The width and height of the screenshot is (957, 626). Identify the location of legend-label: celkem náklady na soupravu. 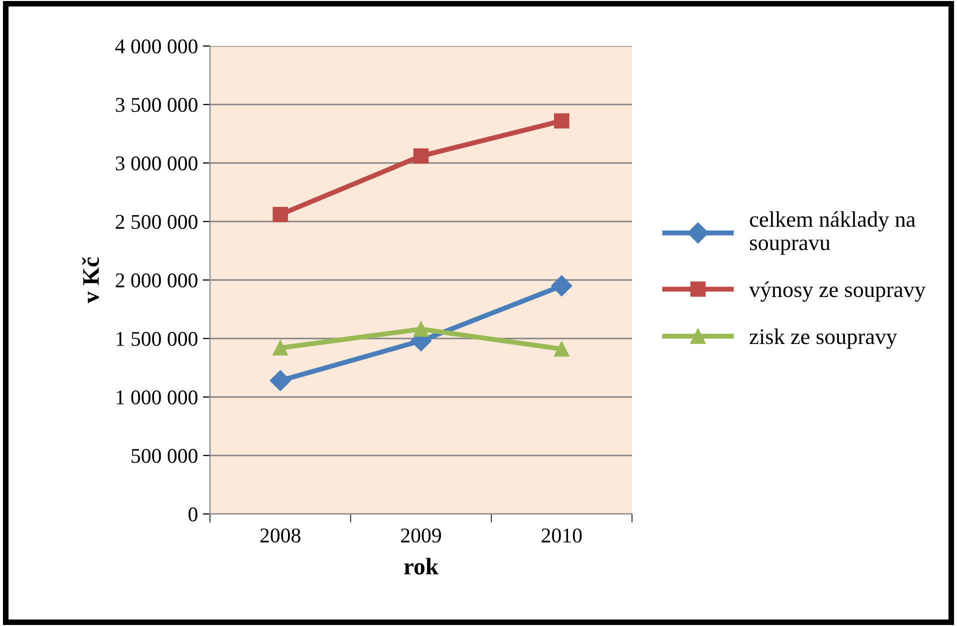
(833, 233).